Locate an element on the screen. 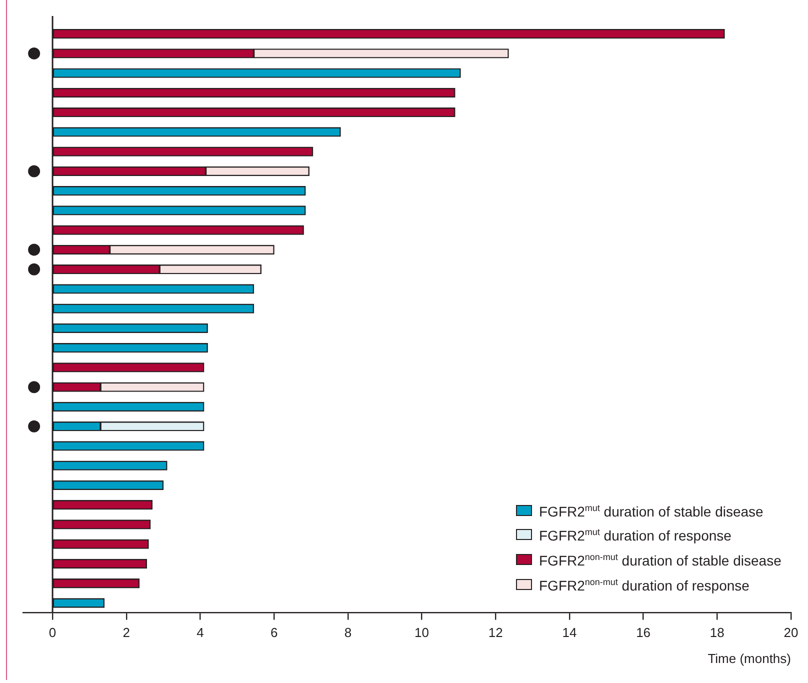 This screenshot has width=808, height=683. x-axis-title: Time (months) is located at coordinates (749, 658).